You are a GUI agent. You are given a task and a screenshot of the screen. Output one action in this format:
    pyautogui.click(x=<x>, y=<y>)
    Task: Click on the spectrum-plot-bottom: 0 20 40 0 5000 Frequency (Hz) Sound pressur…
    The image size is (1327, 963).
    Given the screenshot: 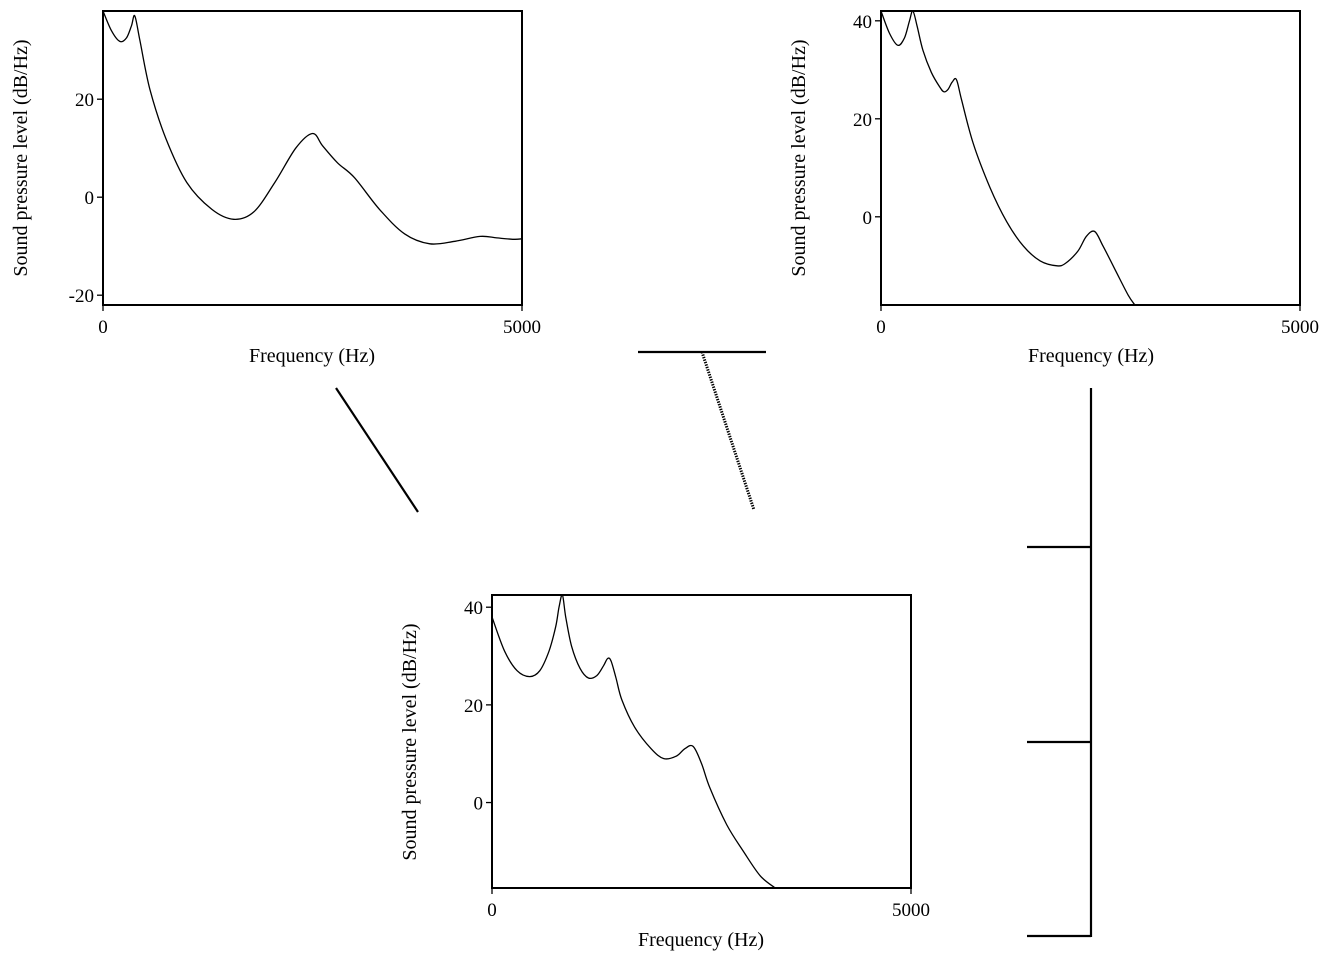 What is the action you would take?
    pyautogui.click(x=664, y=772)
    